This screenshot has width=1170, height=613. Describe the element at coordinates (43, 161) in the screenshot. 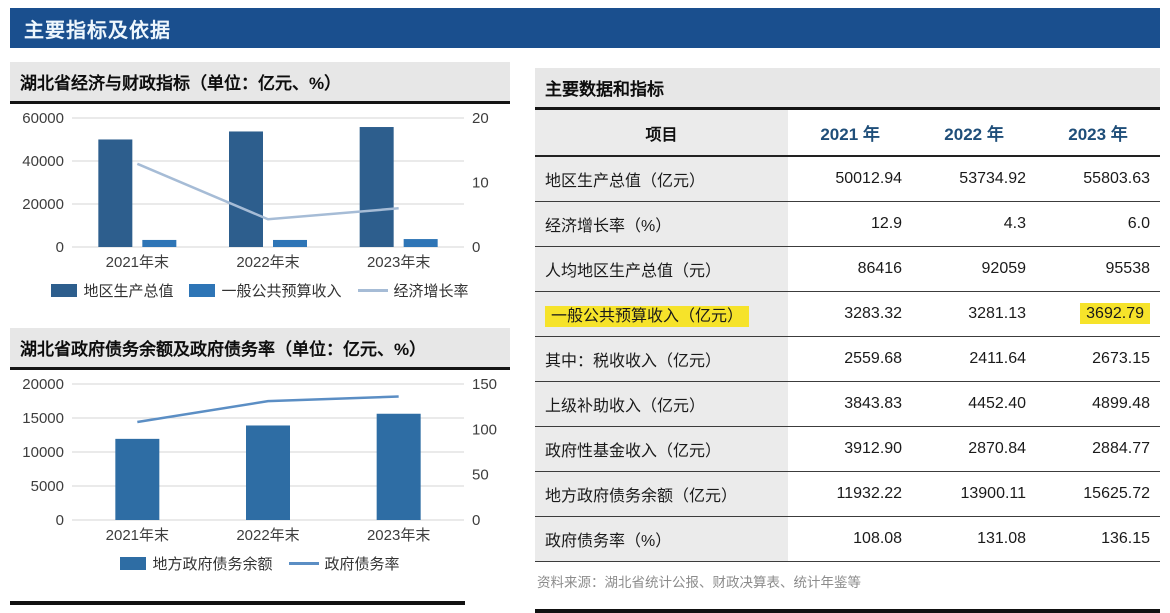

I see `svg-text: 40000` at that location.